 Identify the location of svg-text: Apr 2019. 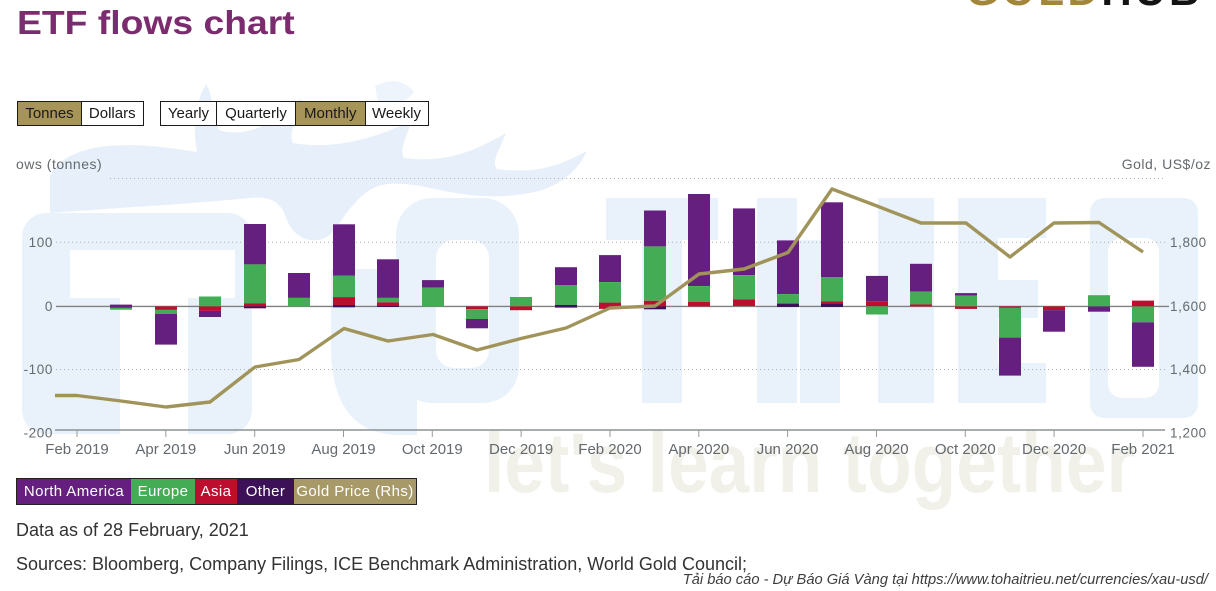
(165, 449).